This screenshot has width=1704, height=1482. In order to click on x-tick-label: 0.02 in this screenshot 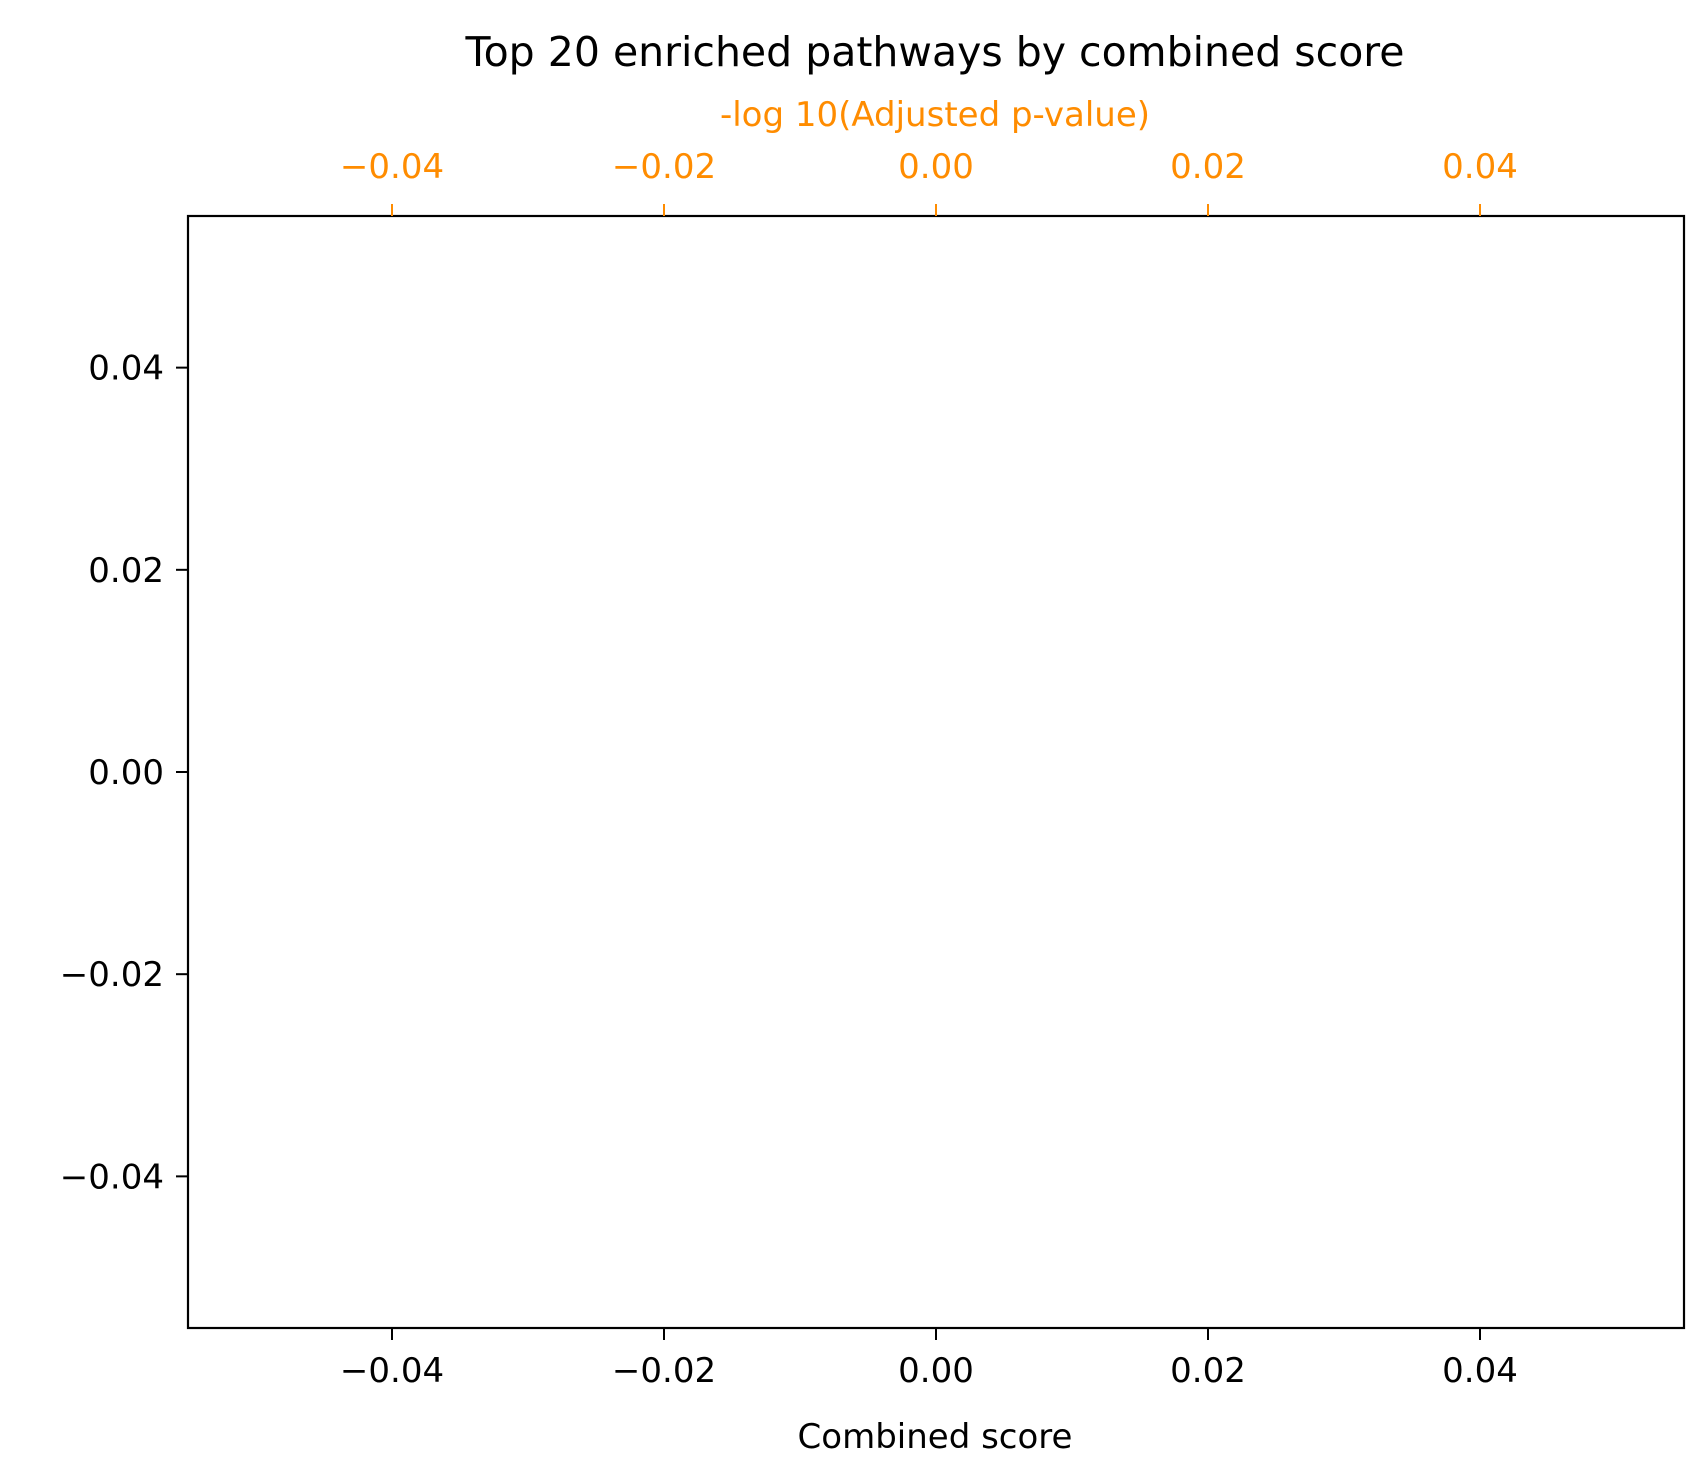, I will do `click(1208, 1371)`.